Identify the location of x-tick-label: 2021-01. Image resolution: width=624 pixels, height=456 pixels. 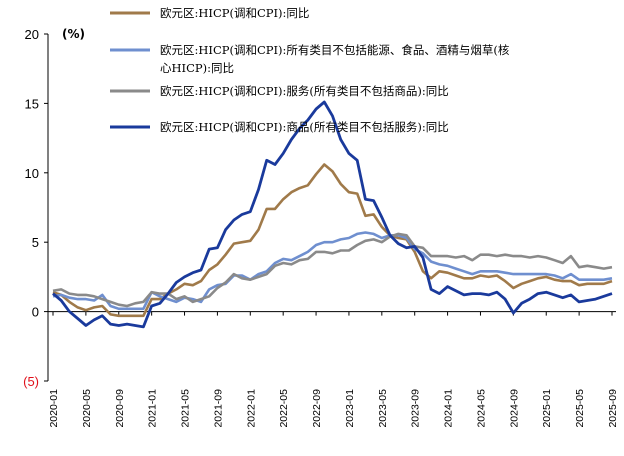
(153, 408).